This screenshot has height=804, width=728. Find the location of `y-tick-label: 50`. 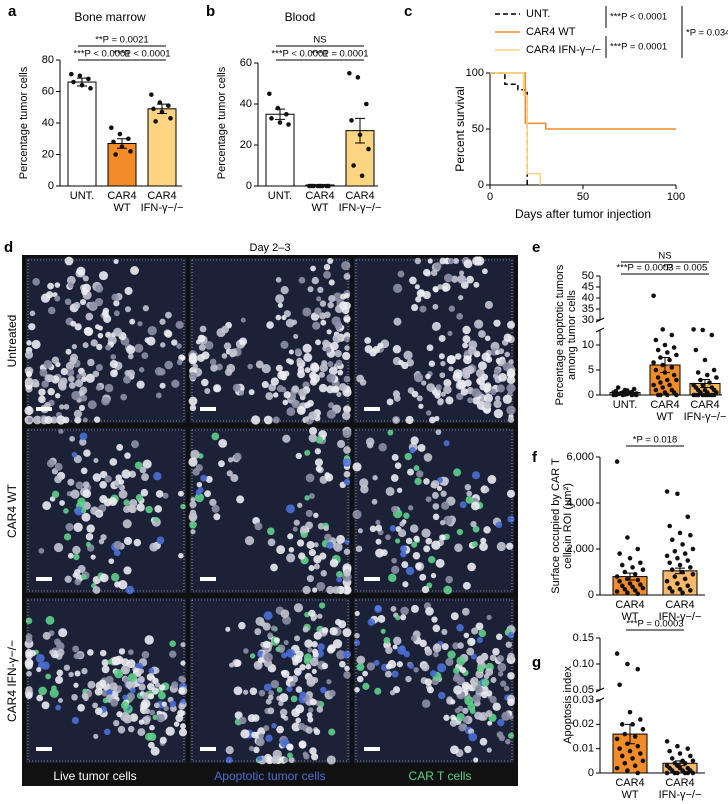

y-tick-label: 50 is located at coordinates (588, 276).